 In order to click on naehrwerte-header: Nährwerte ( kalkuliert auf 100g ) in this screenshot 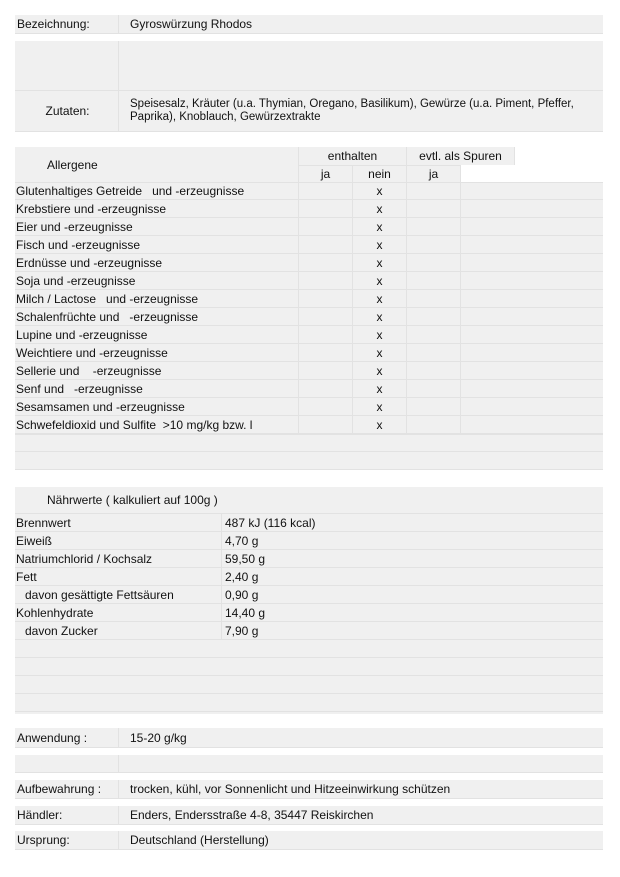, I will do `click(309, 500)`.